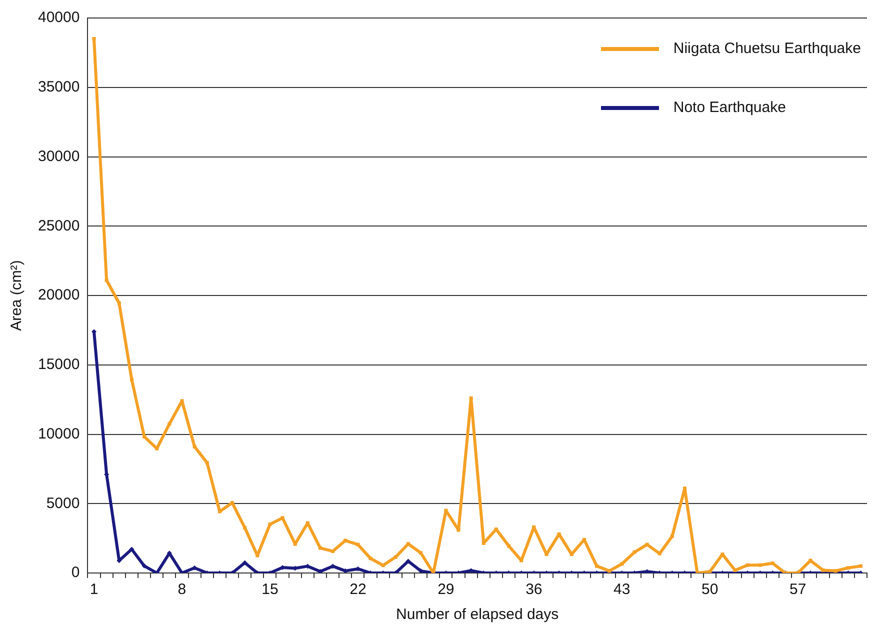 The width and height of the screenshot is (875, 632). I want to click on y-tick-label: 0, so click(75, 573).